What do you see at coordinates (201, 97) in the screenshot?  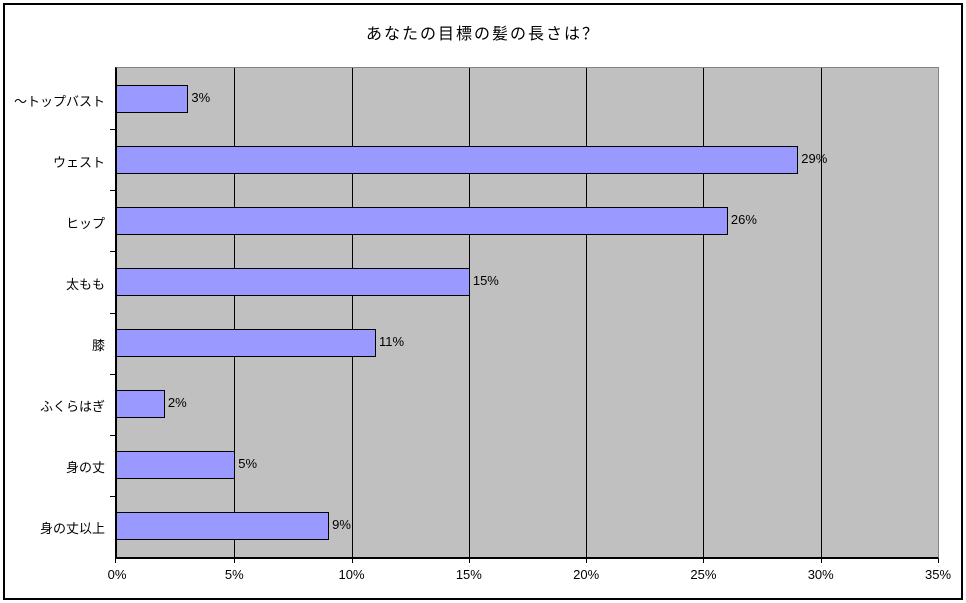 I see `bar-value-label: 3%` at bounding box center [201, 97].